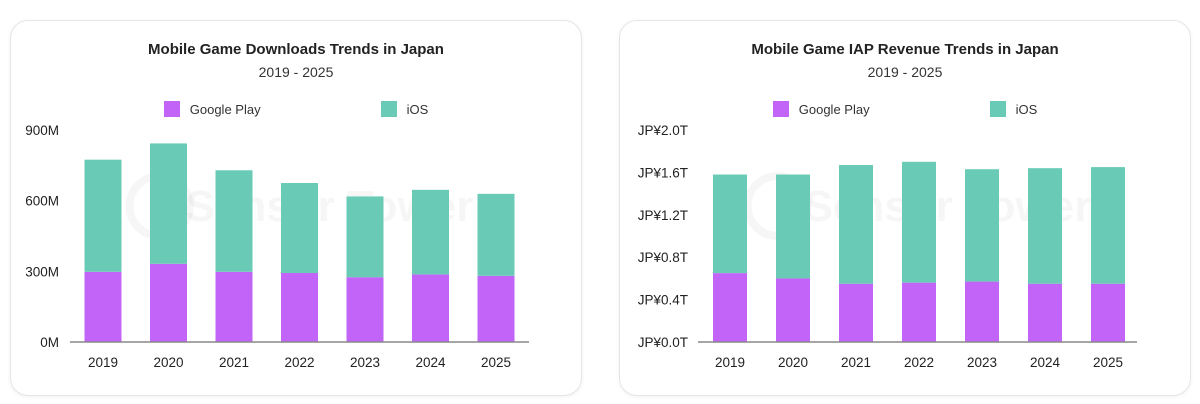 The image size is (1200, 404). Describe the element at coordinates (663, 130) in the screenshot. I see `y-tick-label: JP¥2.0T` at that location.